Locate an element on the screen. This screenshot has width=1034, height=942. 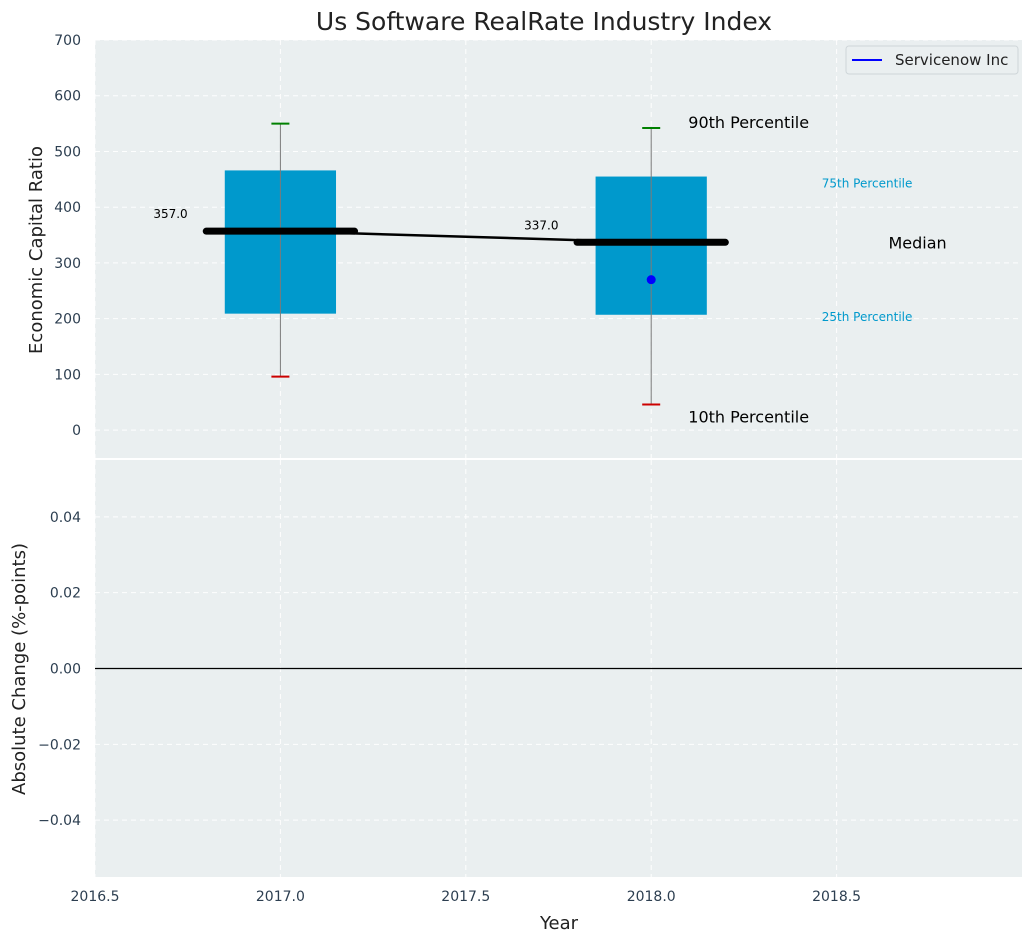
top-y-tick-label: 300 is located at coordinates (67, 264).